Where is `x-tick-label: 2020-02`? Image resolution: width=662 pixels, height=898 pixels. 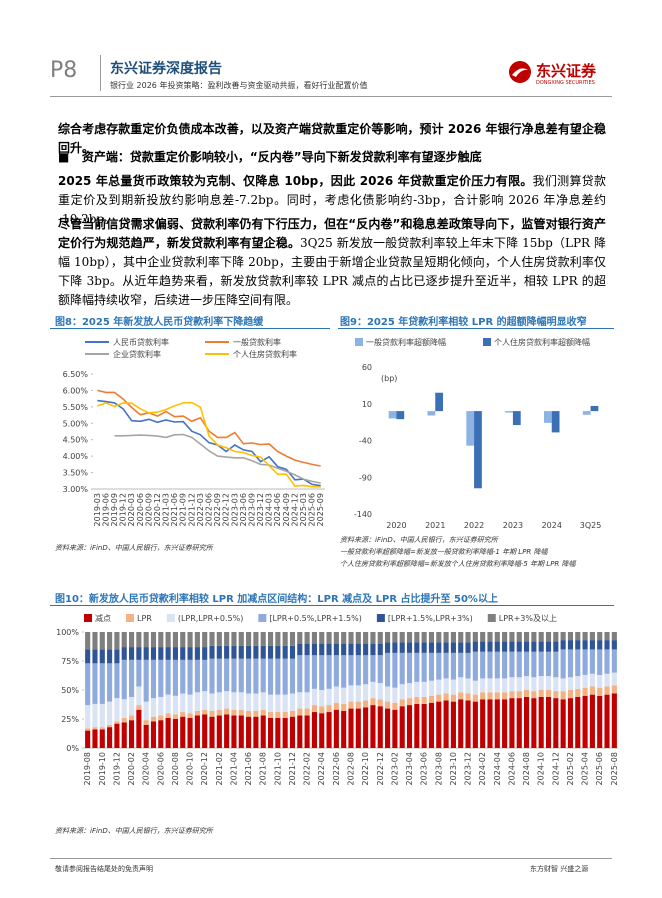
x-tick-label: 2020-02 is located at coordinates (131, 768).